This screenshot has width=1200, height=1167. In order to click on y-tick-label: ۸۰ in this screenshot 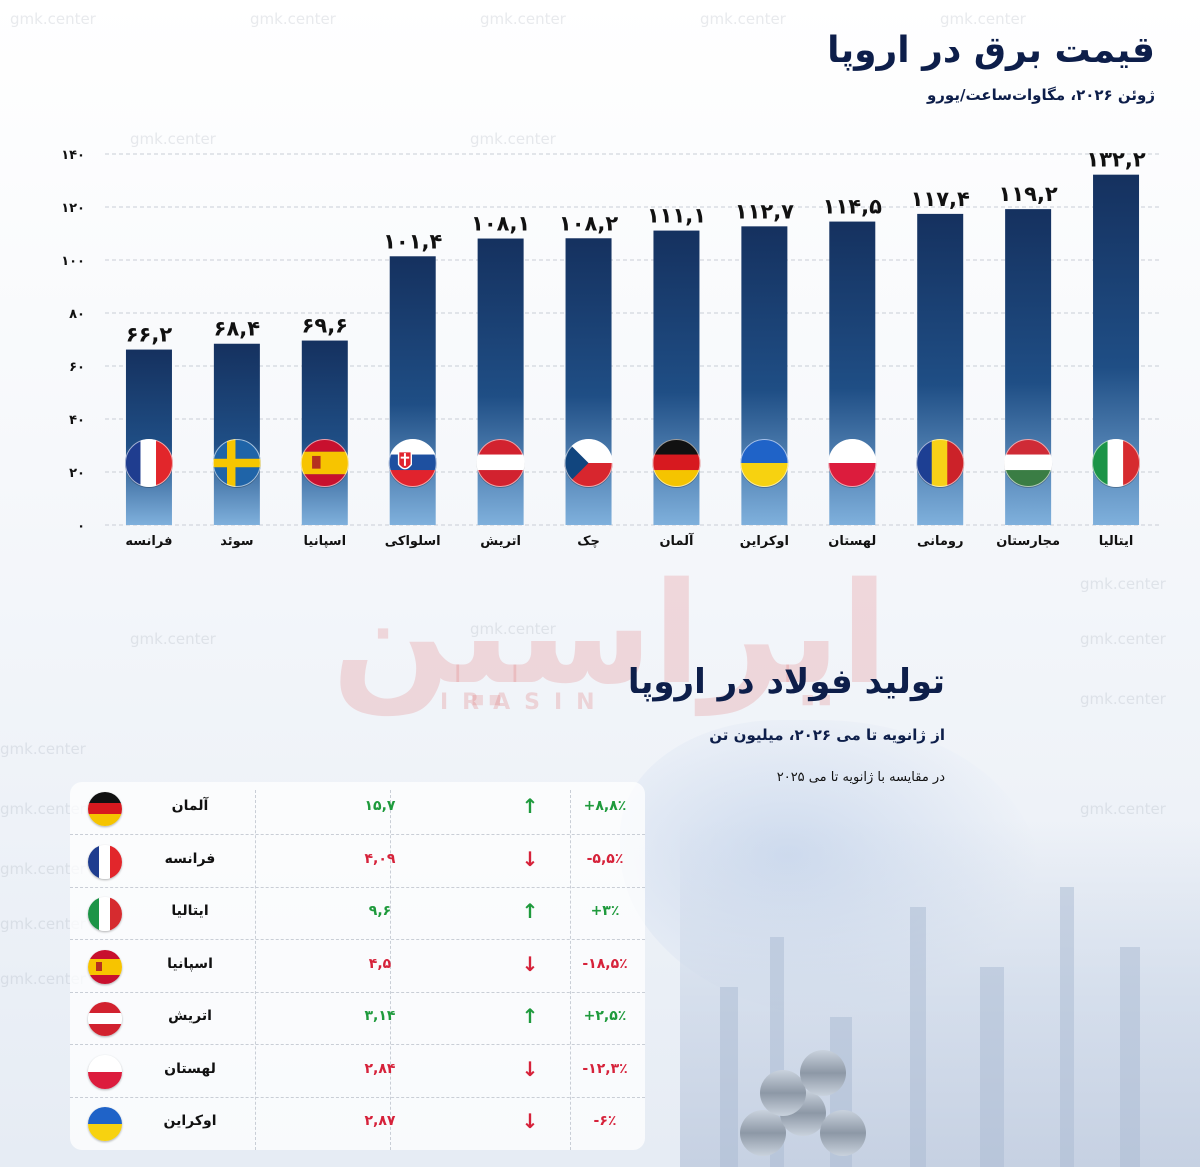, I will do `click(77, 314)`.